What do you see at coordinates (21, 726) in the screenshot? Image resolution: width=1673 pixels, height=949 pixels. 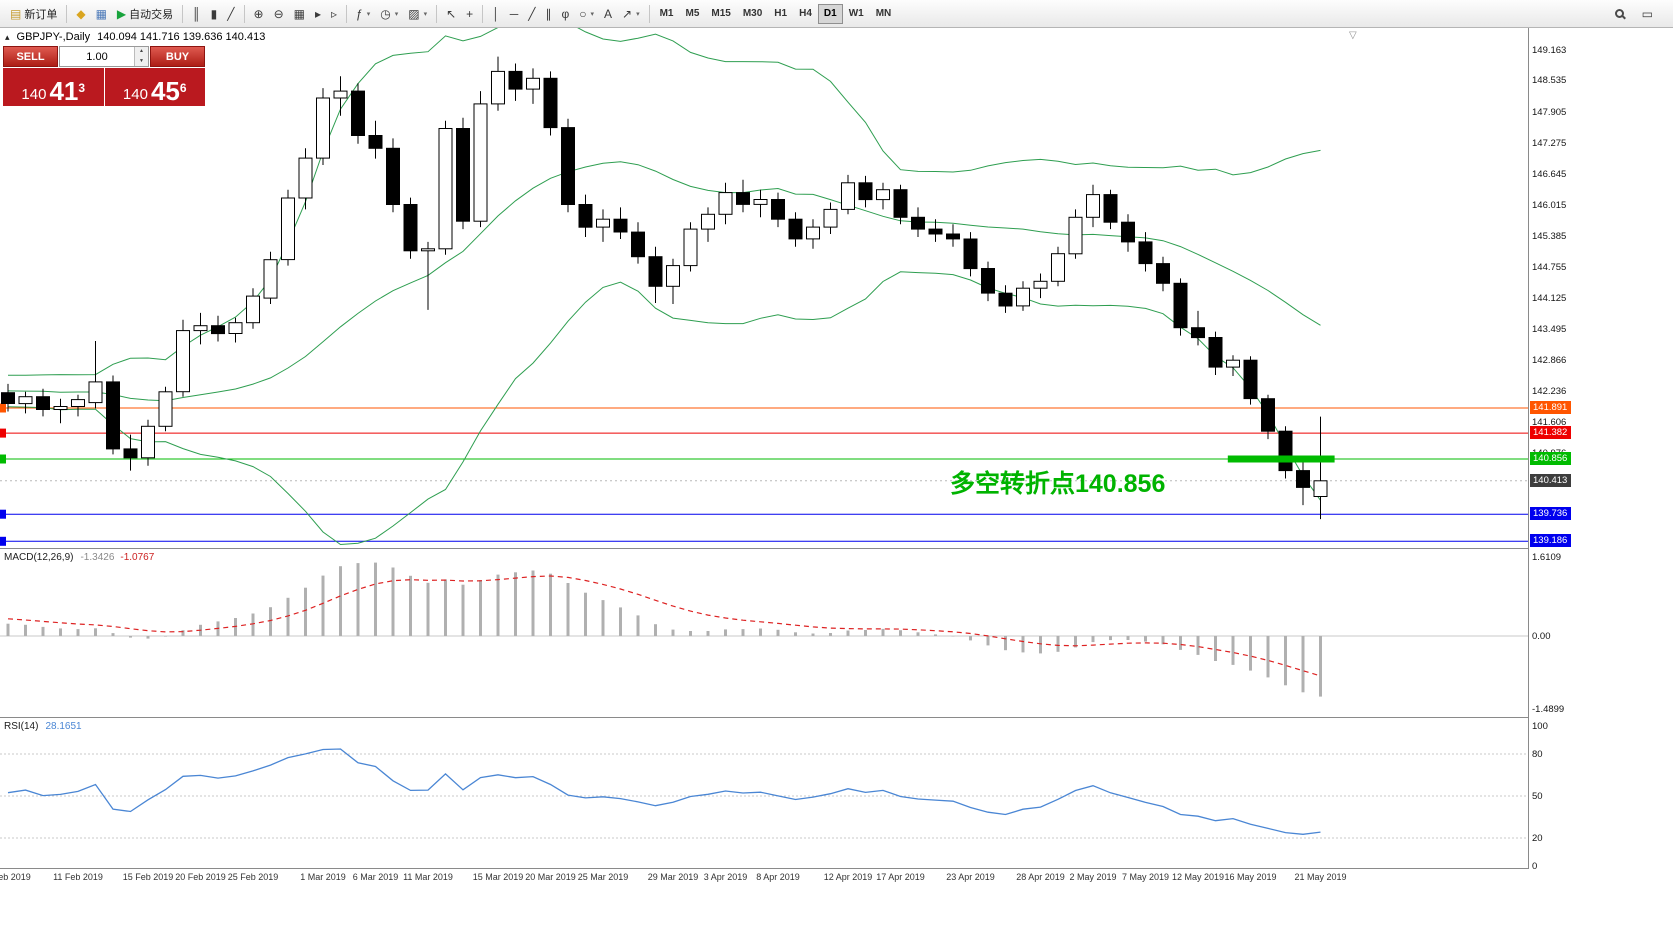 I see `rsi-name: RSI(14)` at bounding box center [21, 726].